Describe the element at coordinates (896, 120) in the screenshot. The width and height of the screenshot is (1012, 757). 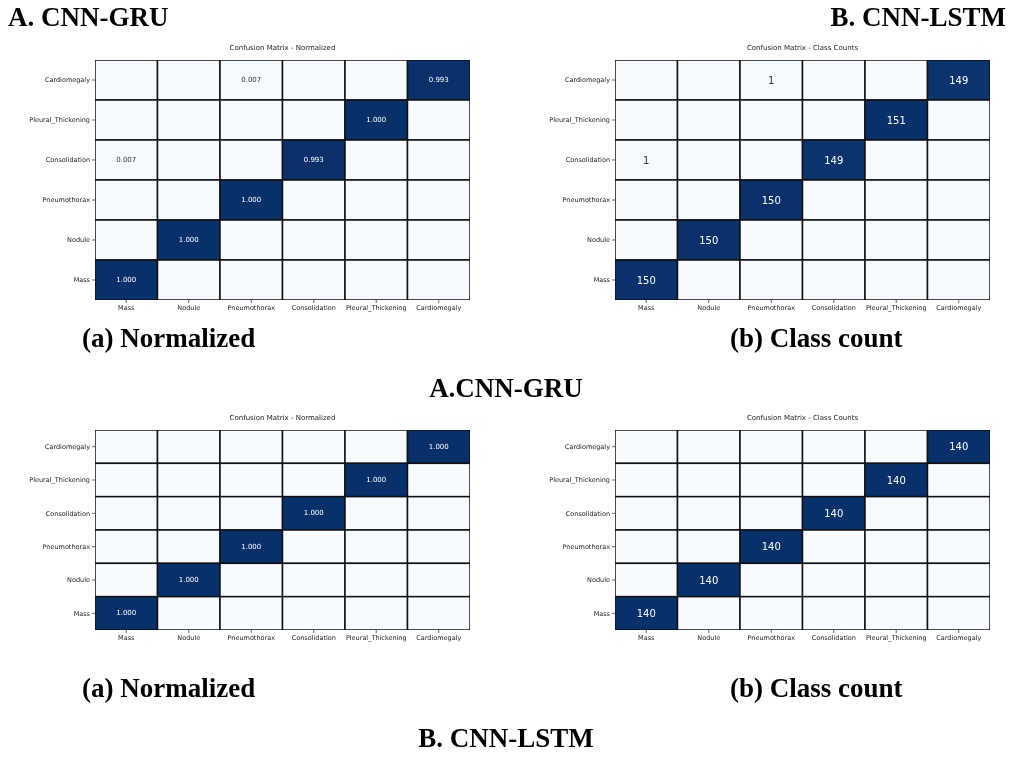
I see `data-label: 151` at that location.